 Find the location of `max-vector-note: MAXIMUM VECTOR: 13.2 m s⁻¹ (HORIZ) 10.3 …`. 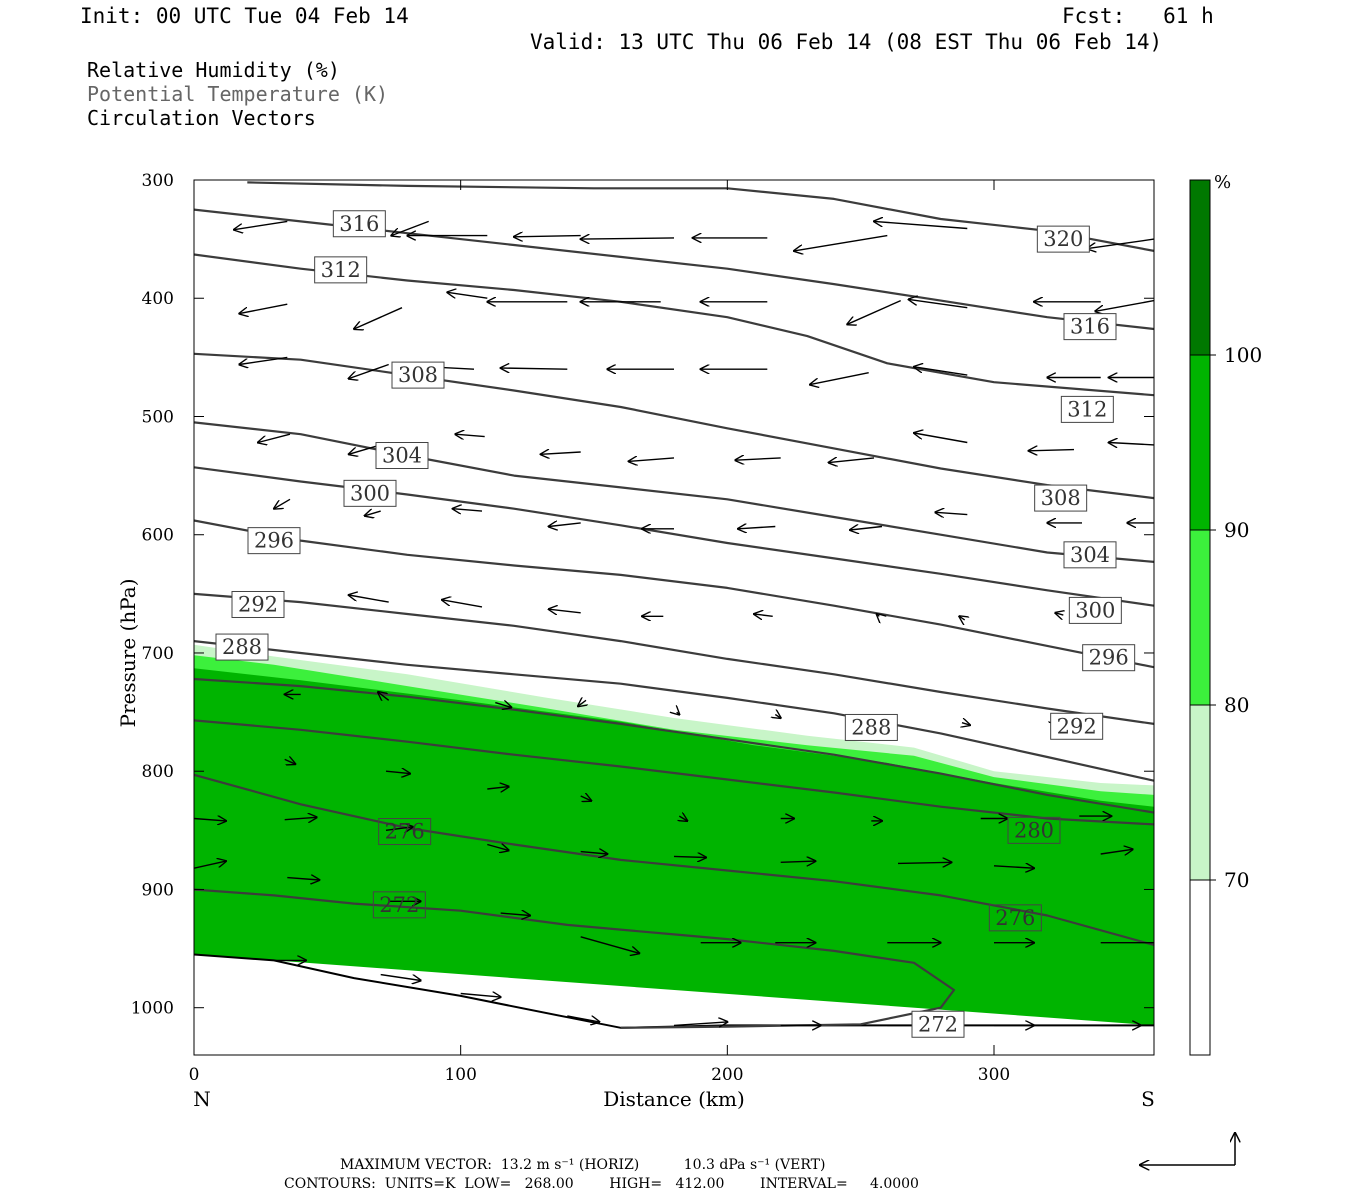

max-vector-note: MAXIMUM VECTOR: 13.2 m s⁻¹ (HORIZ) 10.3 … is located at coordinates (583, 1165).